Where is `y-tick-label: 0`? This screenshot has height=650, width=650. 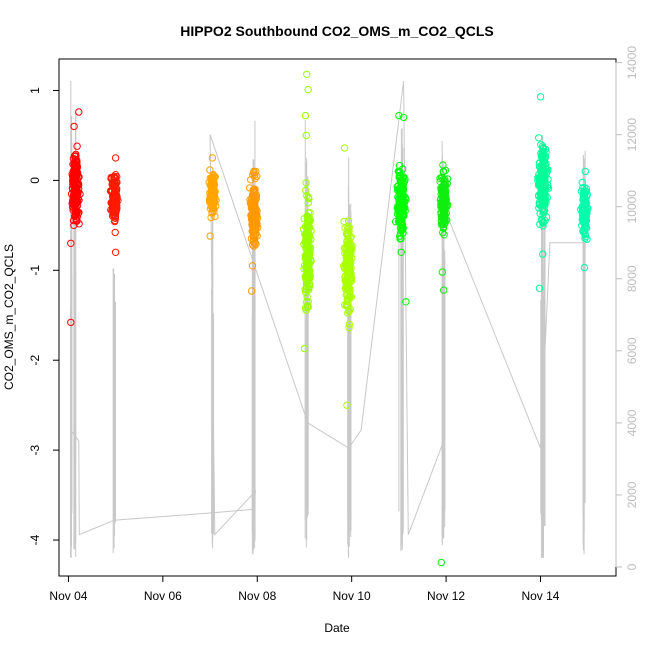 y-tick-label: 0 is located at coordinates (35, 180).